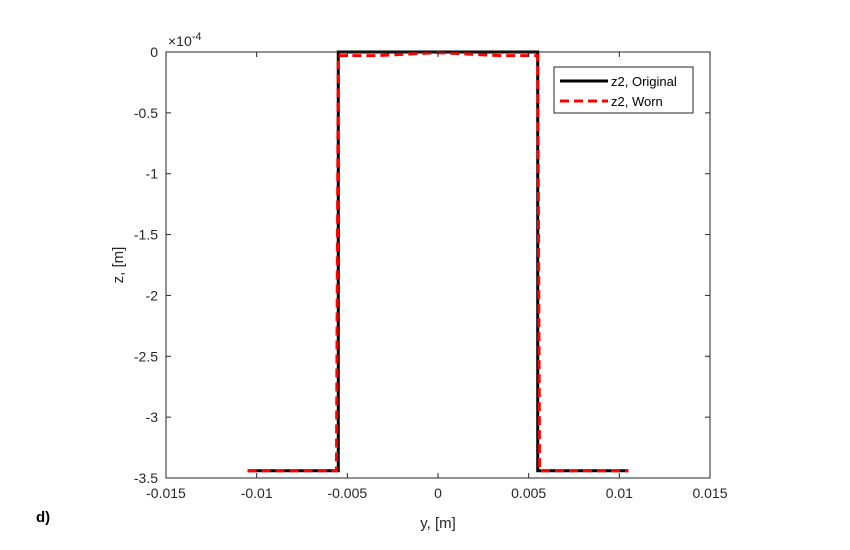 The width and height of the screenshot is (850, 550). Describe the element at coordinates (118, 265) in the screenshot. I see `y-axis-label: z, [m]` at that location.